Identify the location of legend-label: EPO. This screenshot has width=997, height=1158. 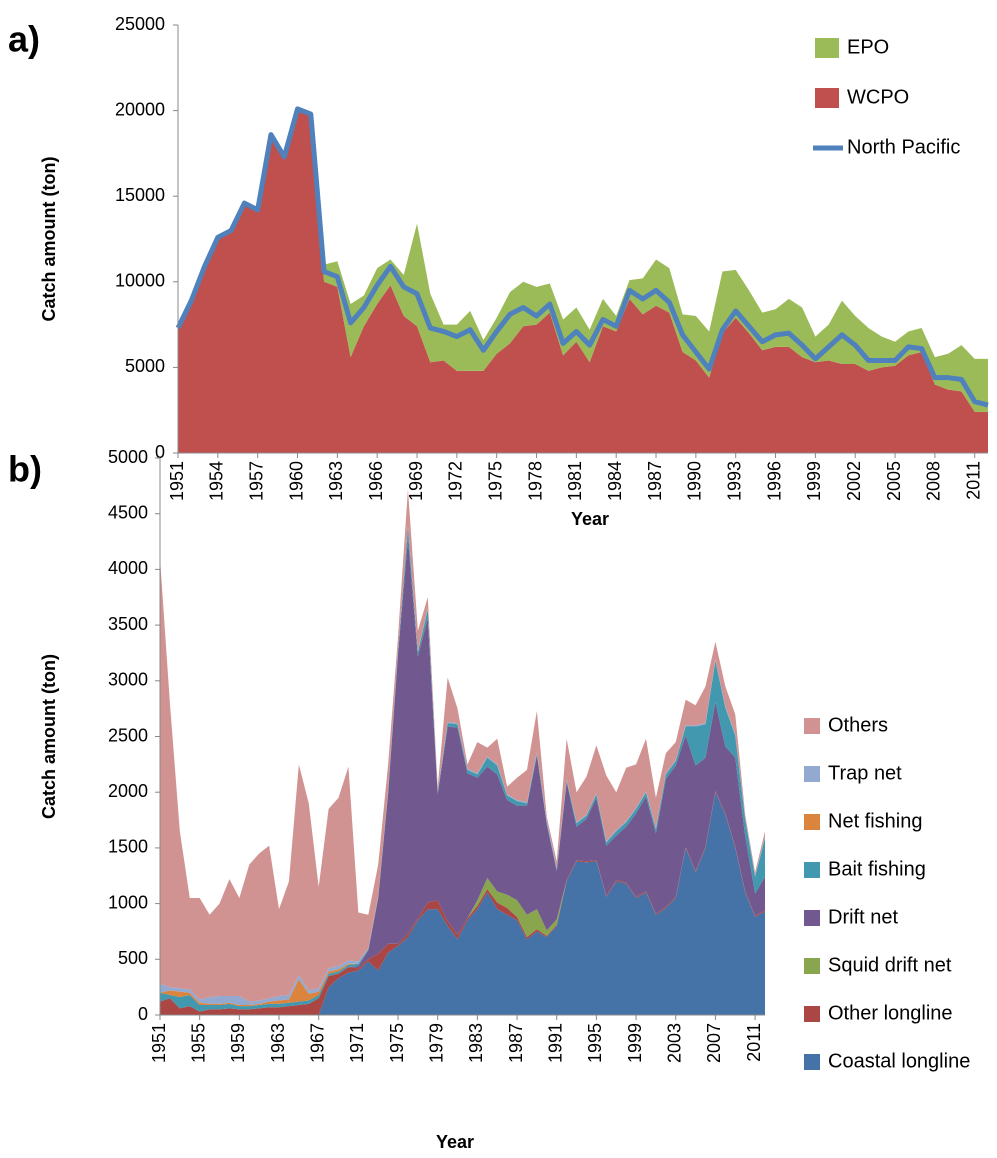
(868, 47).